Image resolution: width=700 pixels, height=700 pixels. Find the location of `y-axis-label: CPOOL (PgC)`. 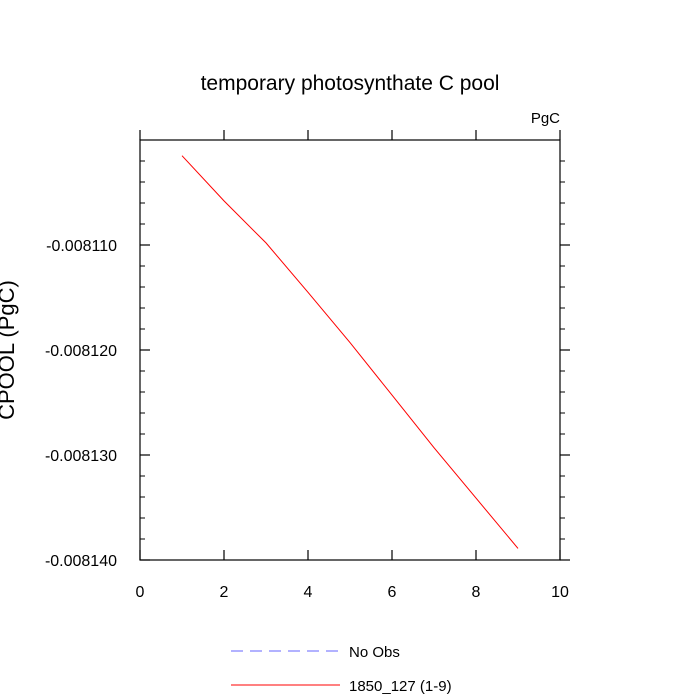

y-axis-label: CPOOL (PgC) is located at coordinates (9, 350).